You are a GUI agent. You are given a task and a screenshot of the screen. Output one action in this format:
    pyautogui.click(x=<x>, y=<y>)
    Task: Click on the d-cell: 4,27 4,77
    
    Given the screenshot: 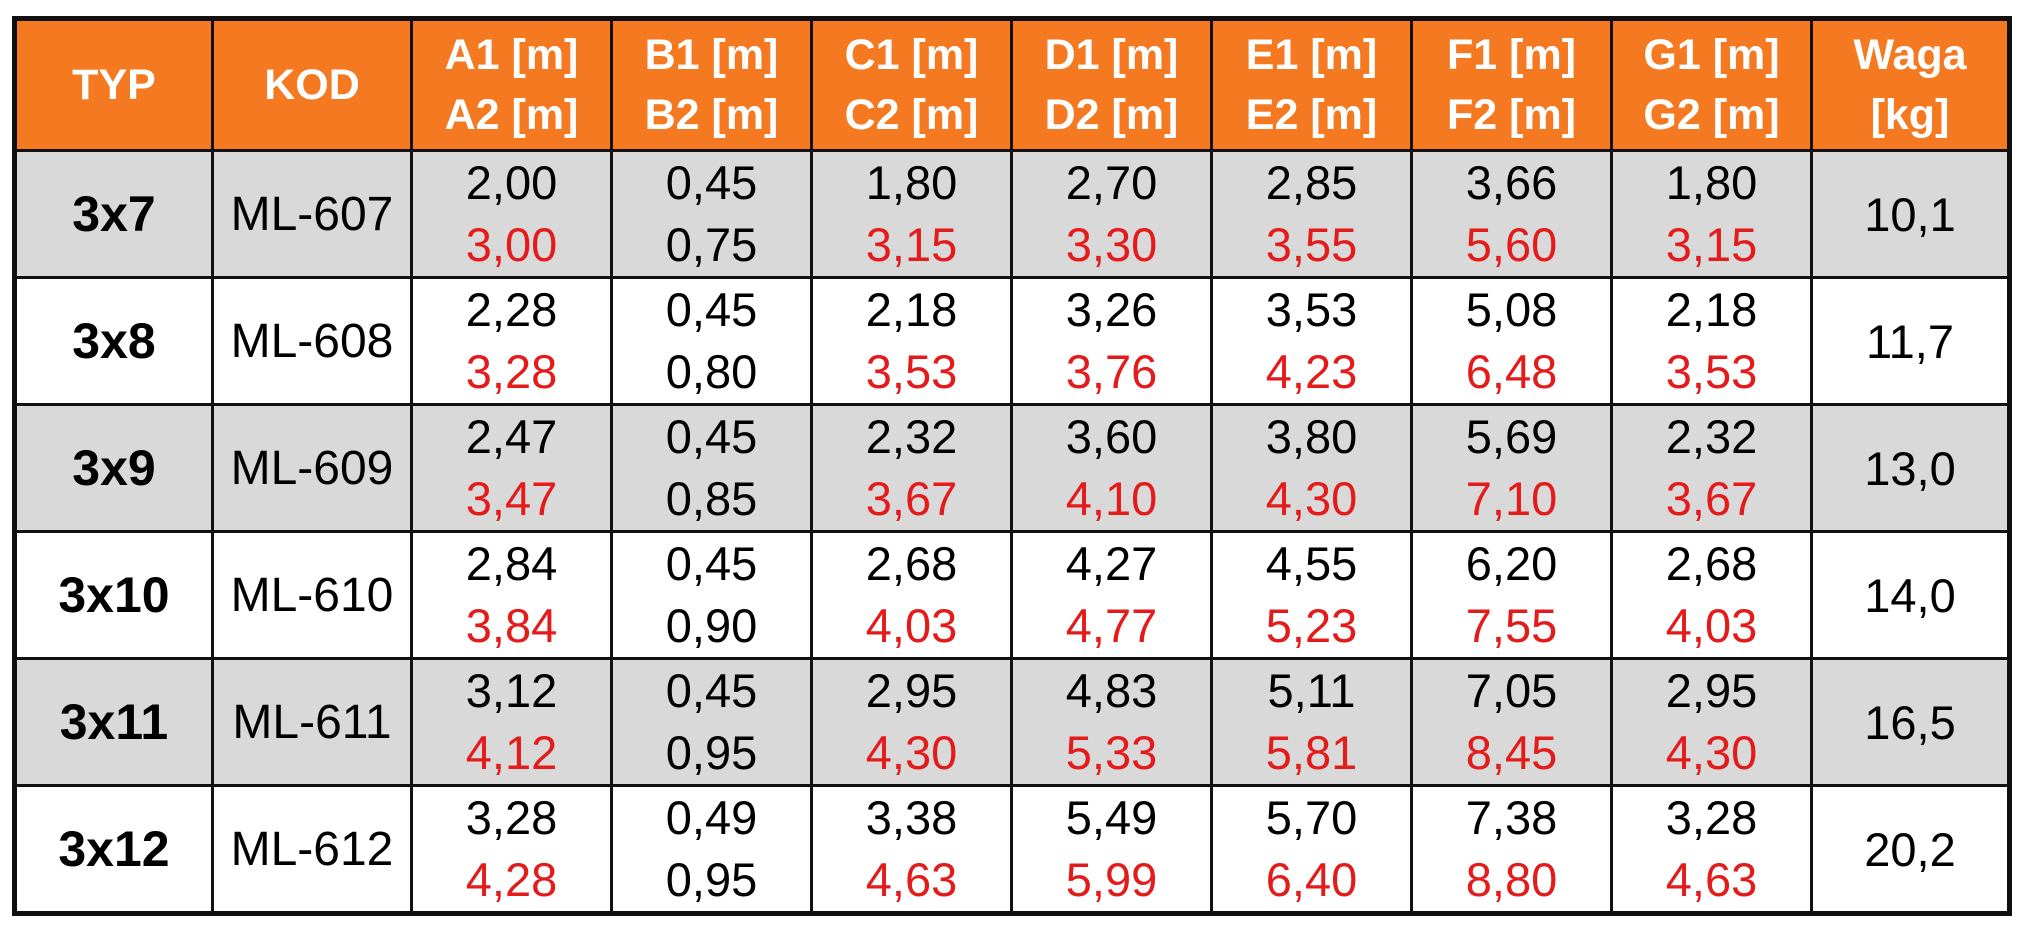 What is the action you would take?
    pyautogui.click(x=1111, y=595)
    